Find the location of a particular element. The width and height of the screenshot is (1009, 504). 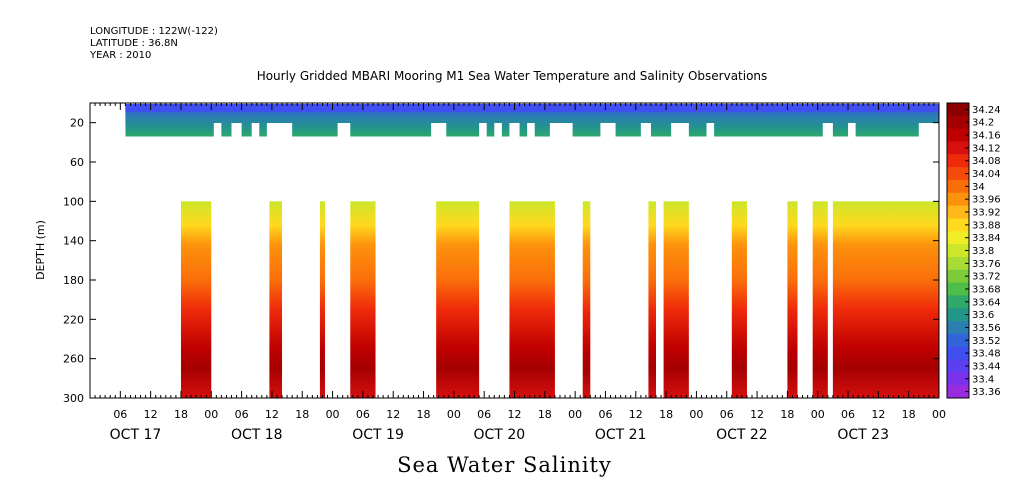

day-label: OCT 17 is located at coordinates (136, 435).